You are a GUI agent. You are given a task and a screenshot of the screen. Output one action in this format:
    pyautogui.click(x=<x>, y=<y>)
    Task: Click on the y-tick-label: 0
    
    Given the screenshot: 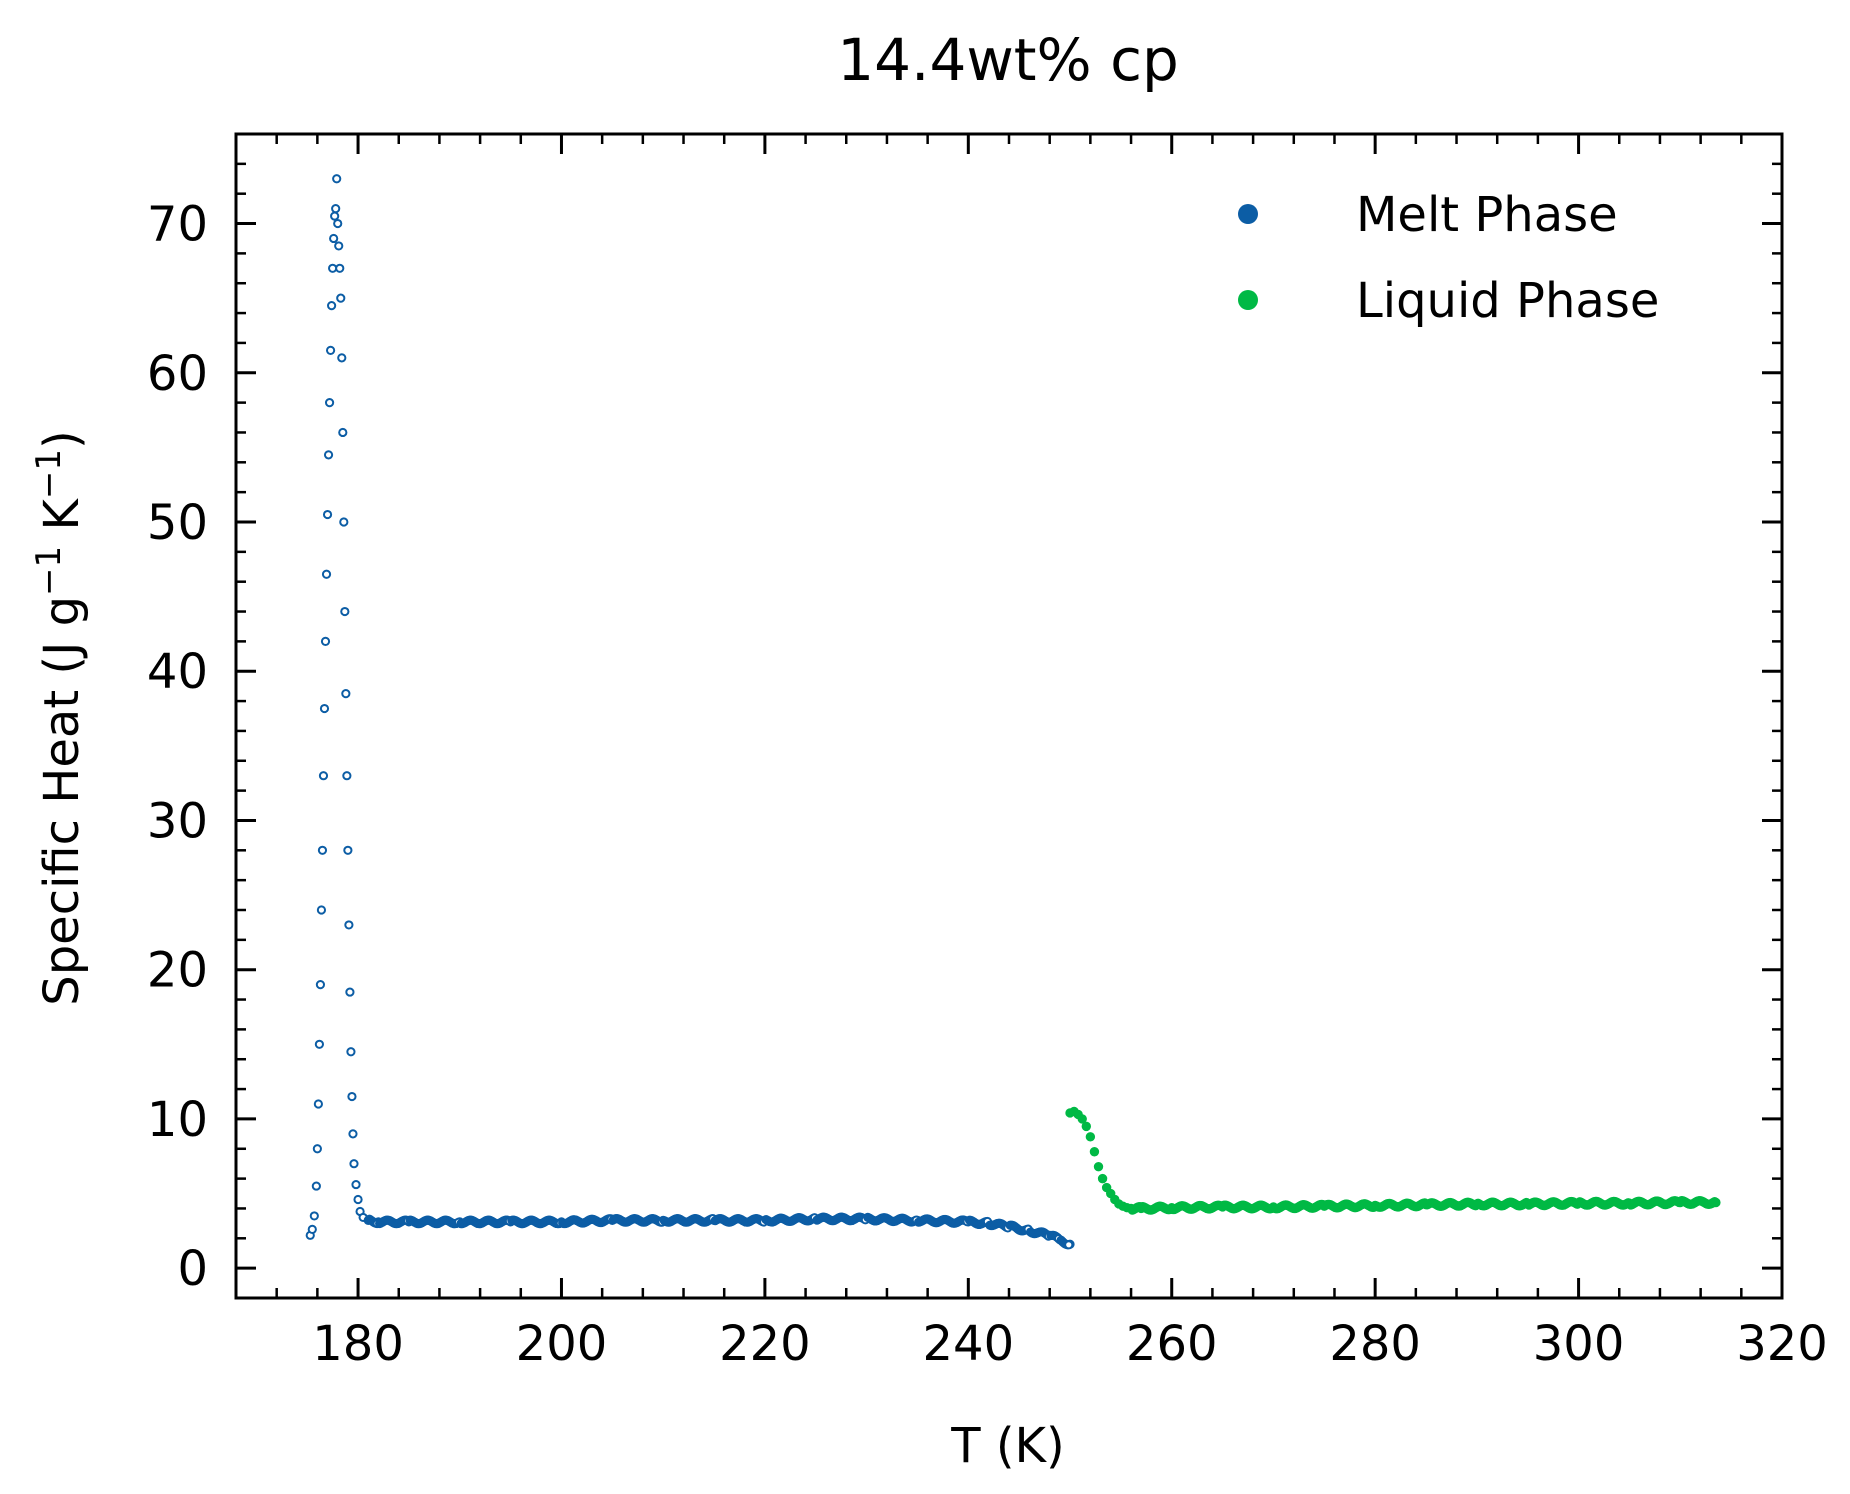 What is the action you would take?
    pyautogui.click(x=192, y=1269)
    